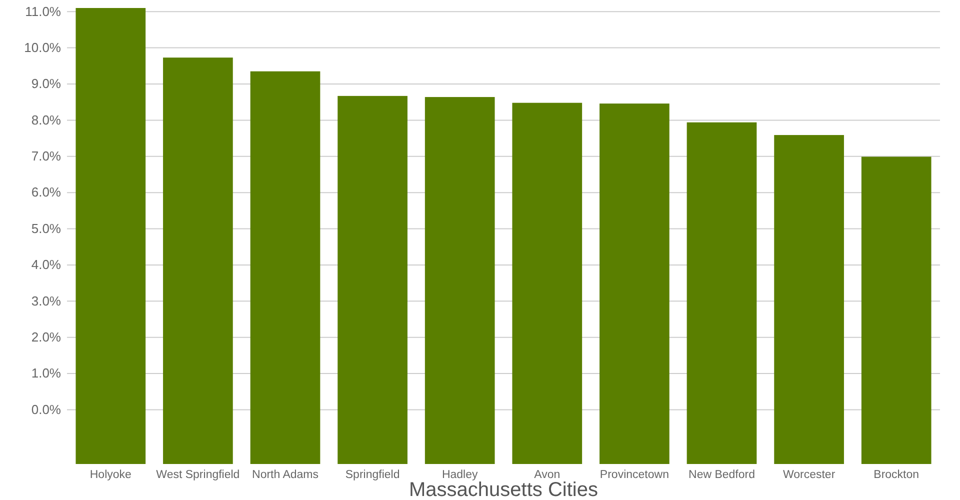  What do you see at coordinates (46, 264) in the screenshot?
I see `y-tick-label: 4.0%` at bounding box center [46, 264].